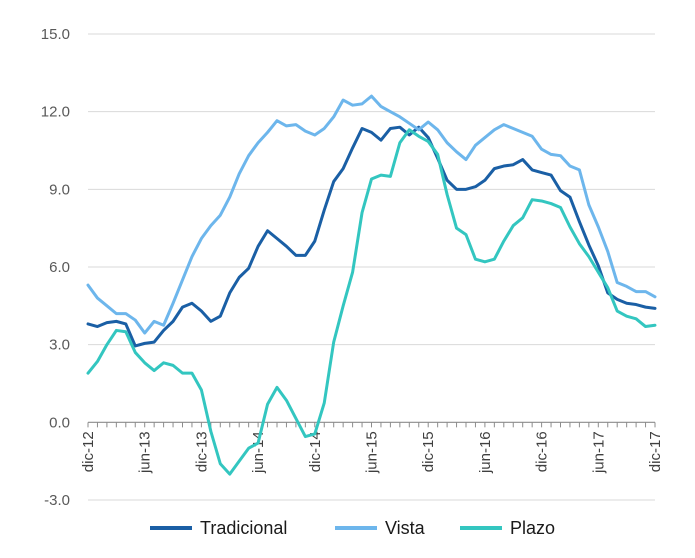 This screenshot has width=695, height=558. Describe the element at coordinates (55, 112) in the screenshot. I see `y-tick-label: 12.0` at that location.